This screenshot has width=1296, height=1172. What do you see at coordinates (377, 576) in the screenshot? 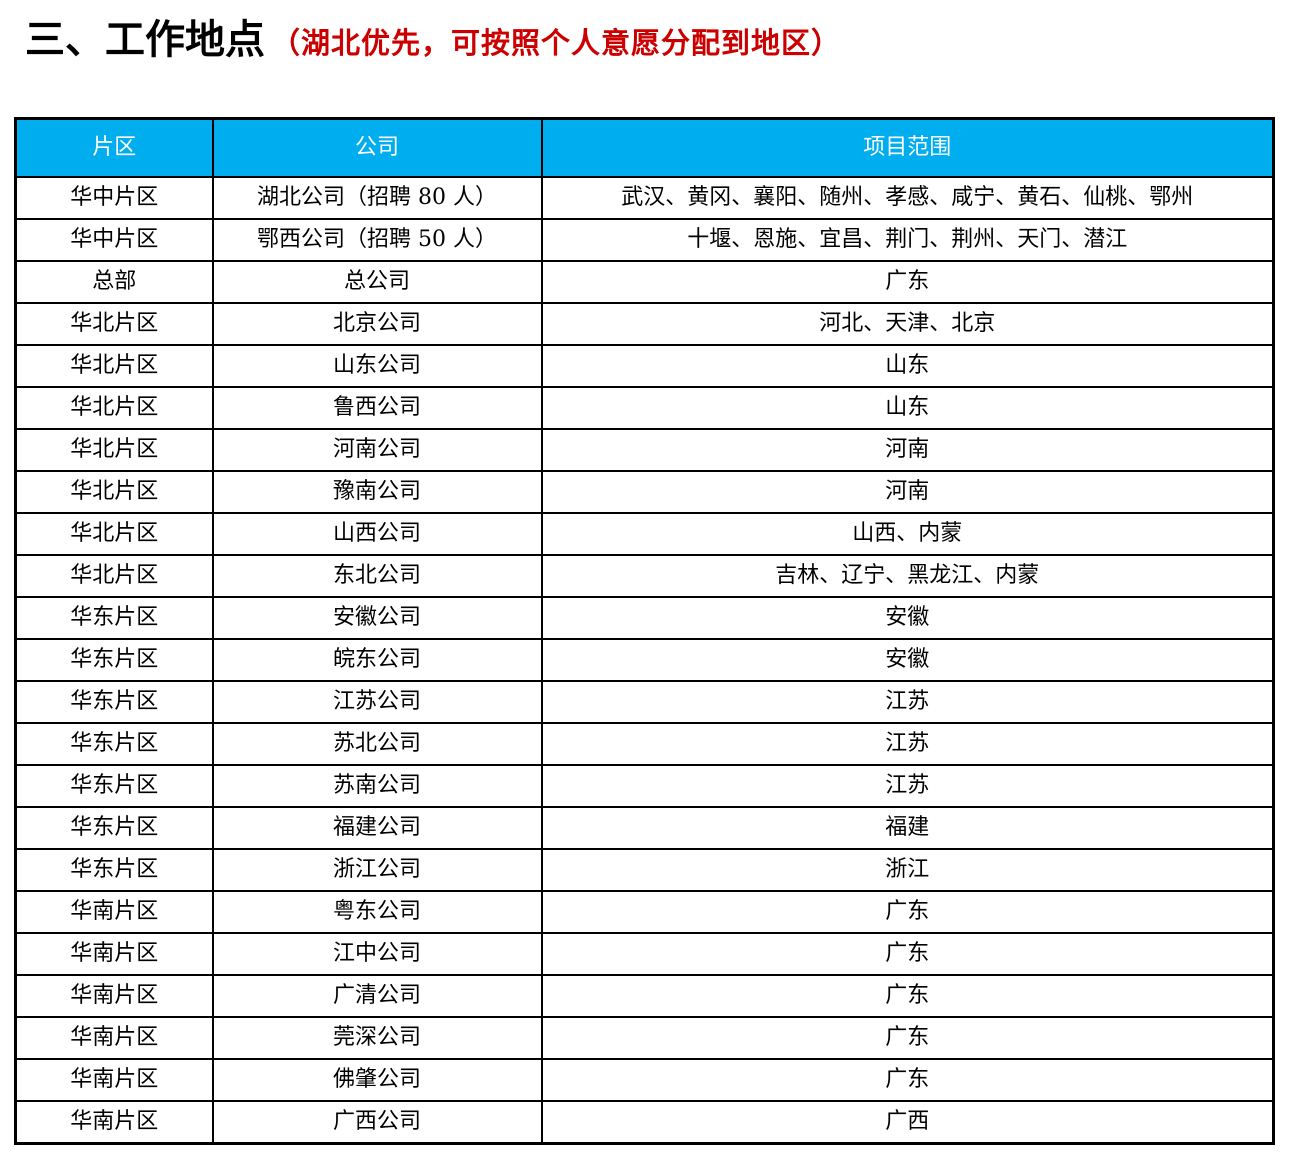
I see `cell-company: 东北公司` at bounding box center [377, 576].